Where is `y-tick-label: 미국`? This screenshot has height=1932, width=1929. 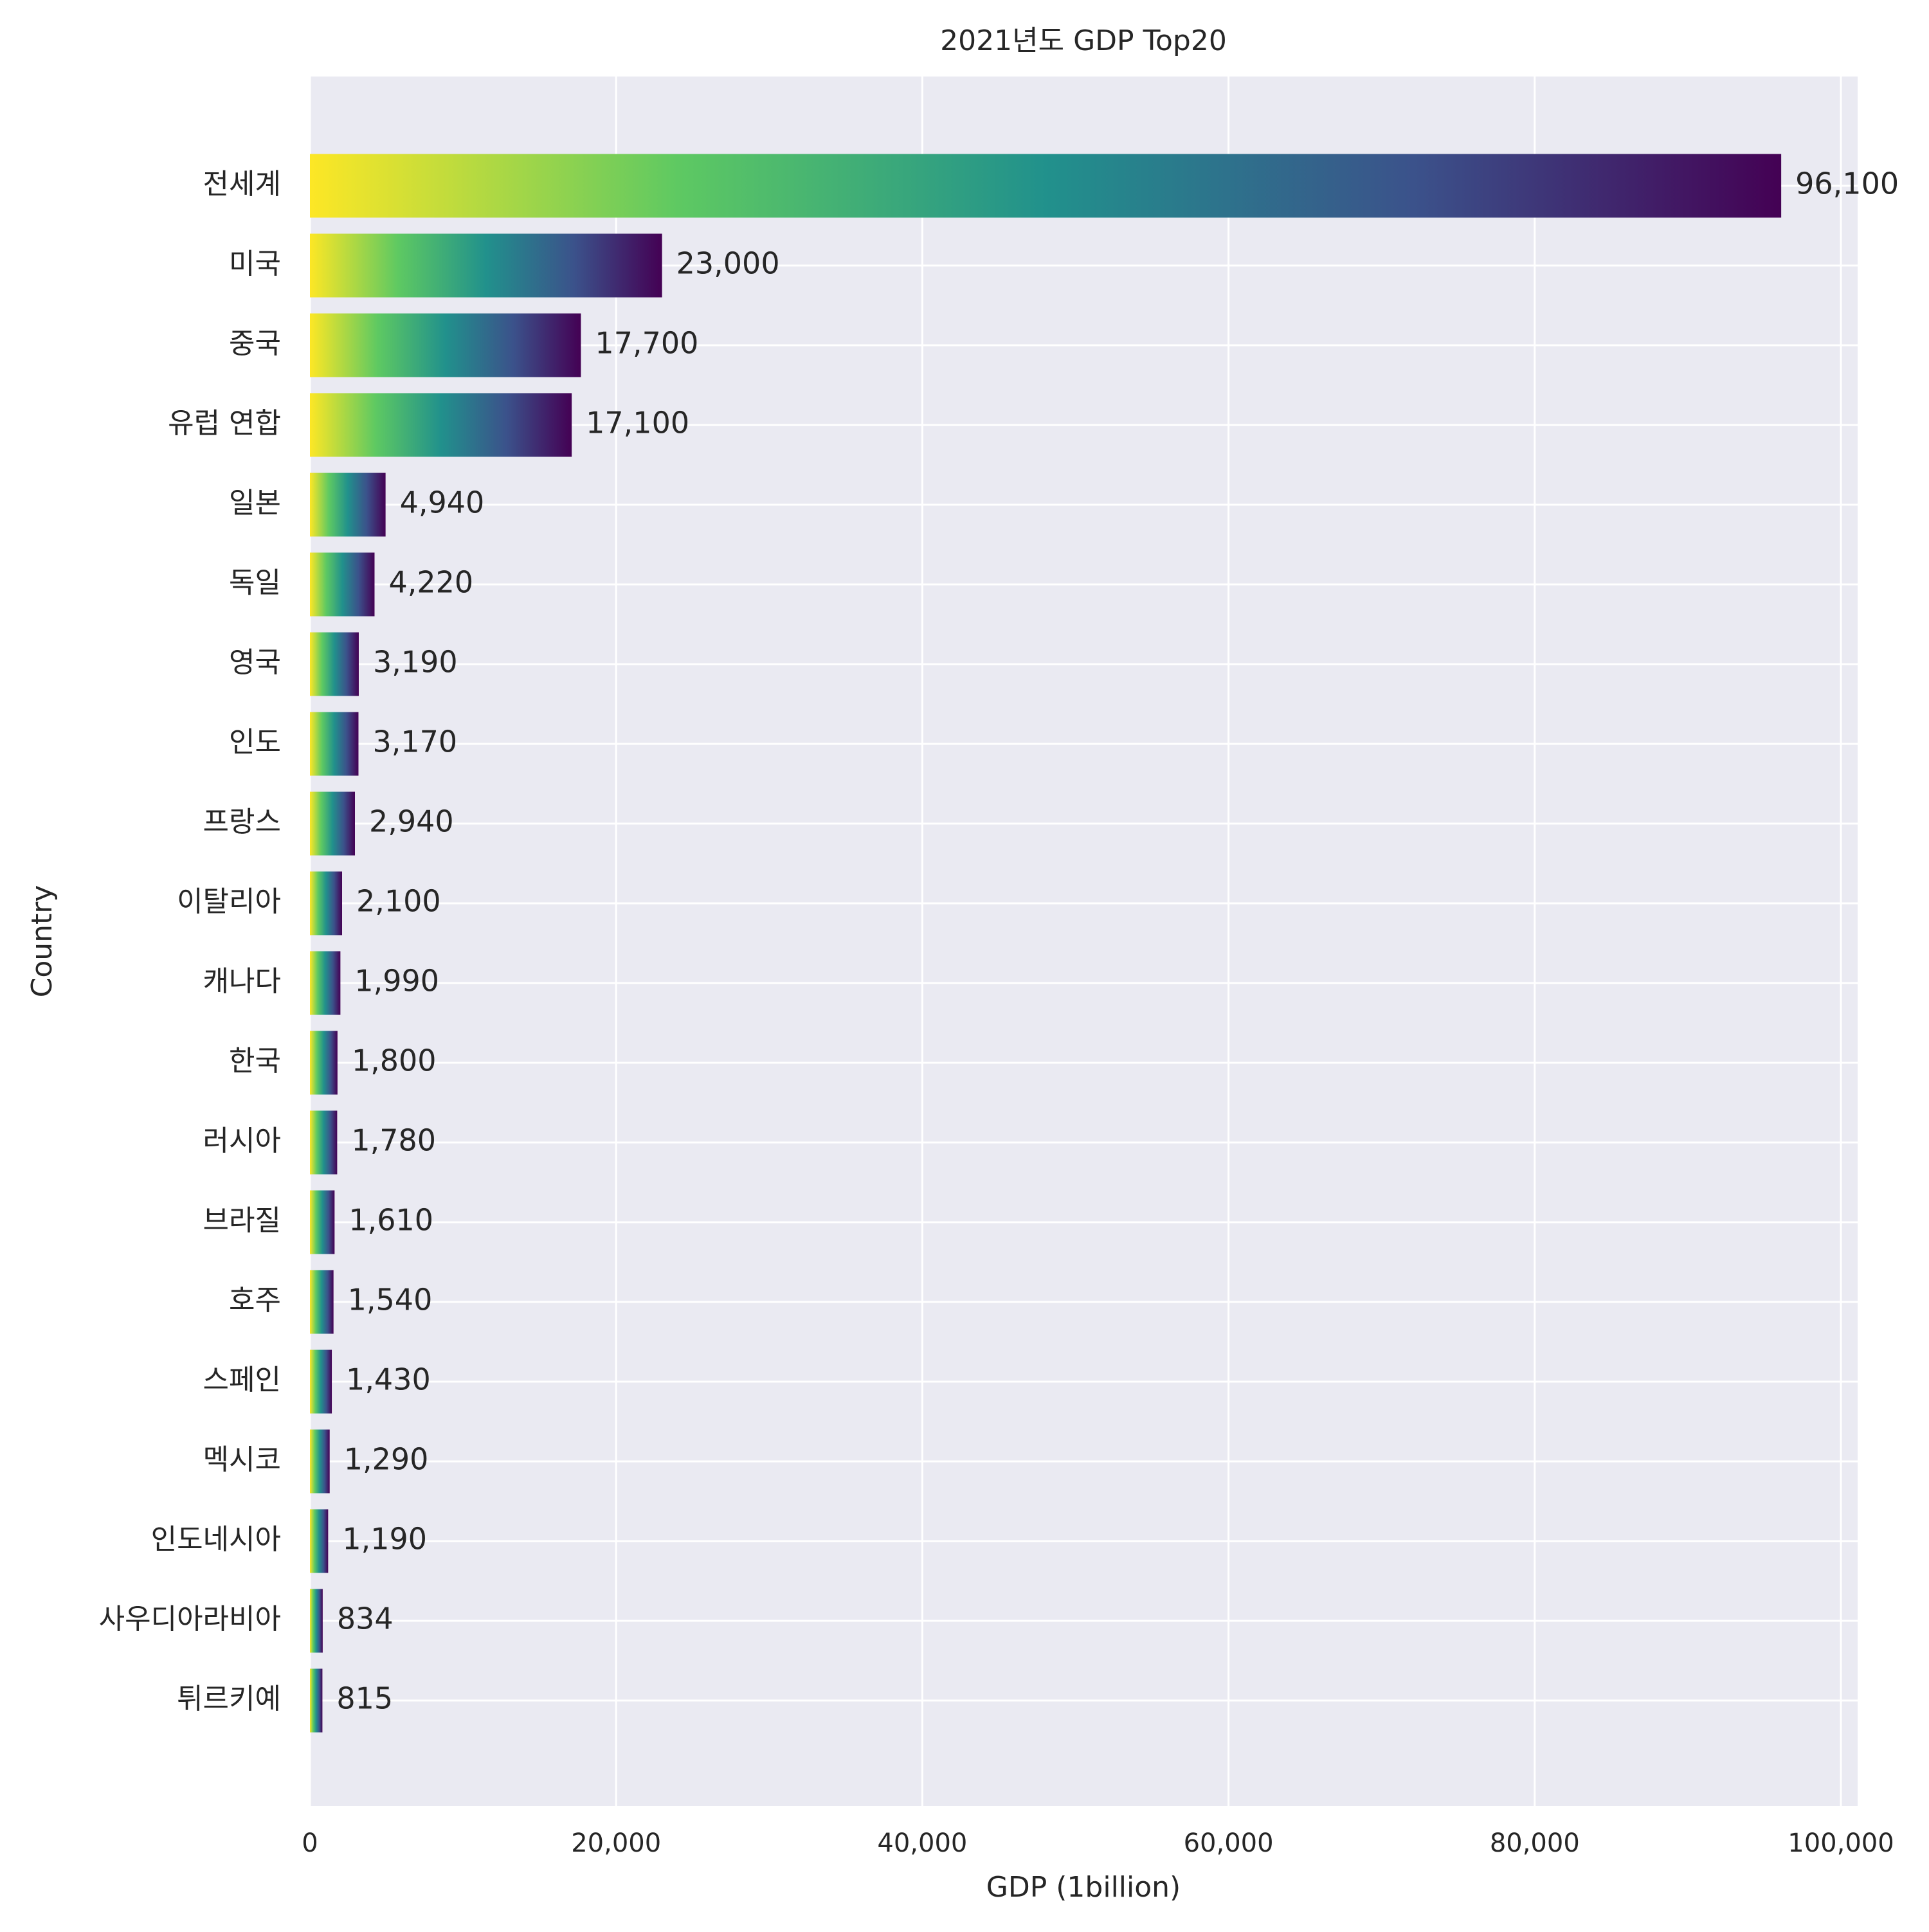
y-tick-label: 미국 is located at coordinates (255, 264).